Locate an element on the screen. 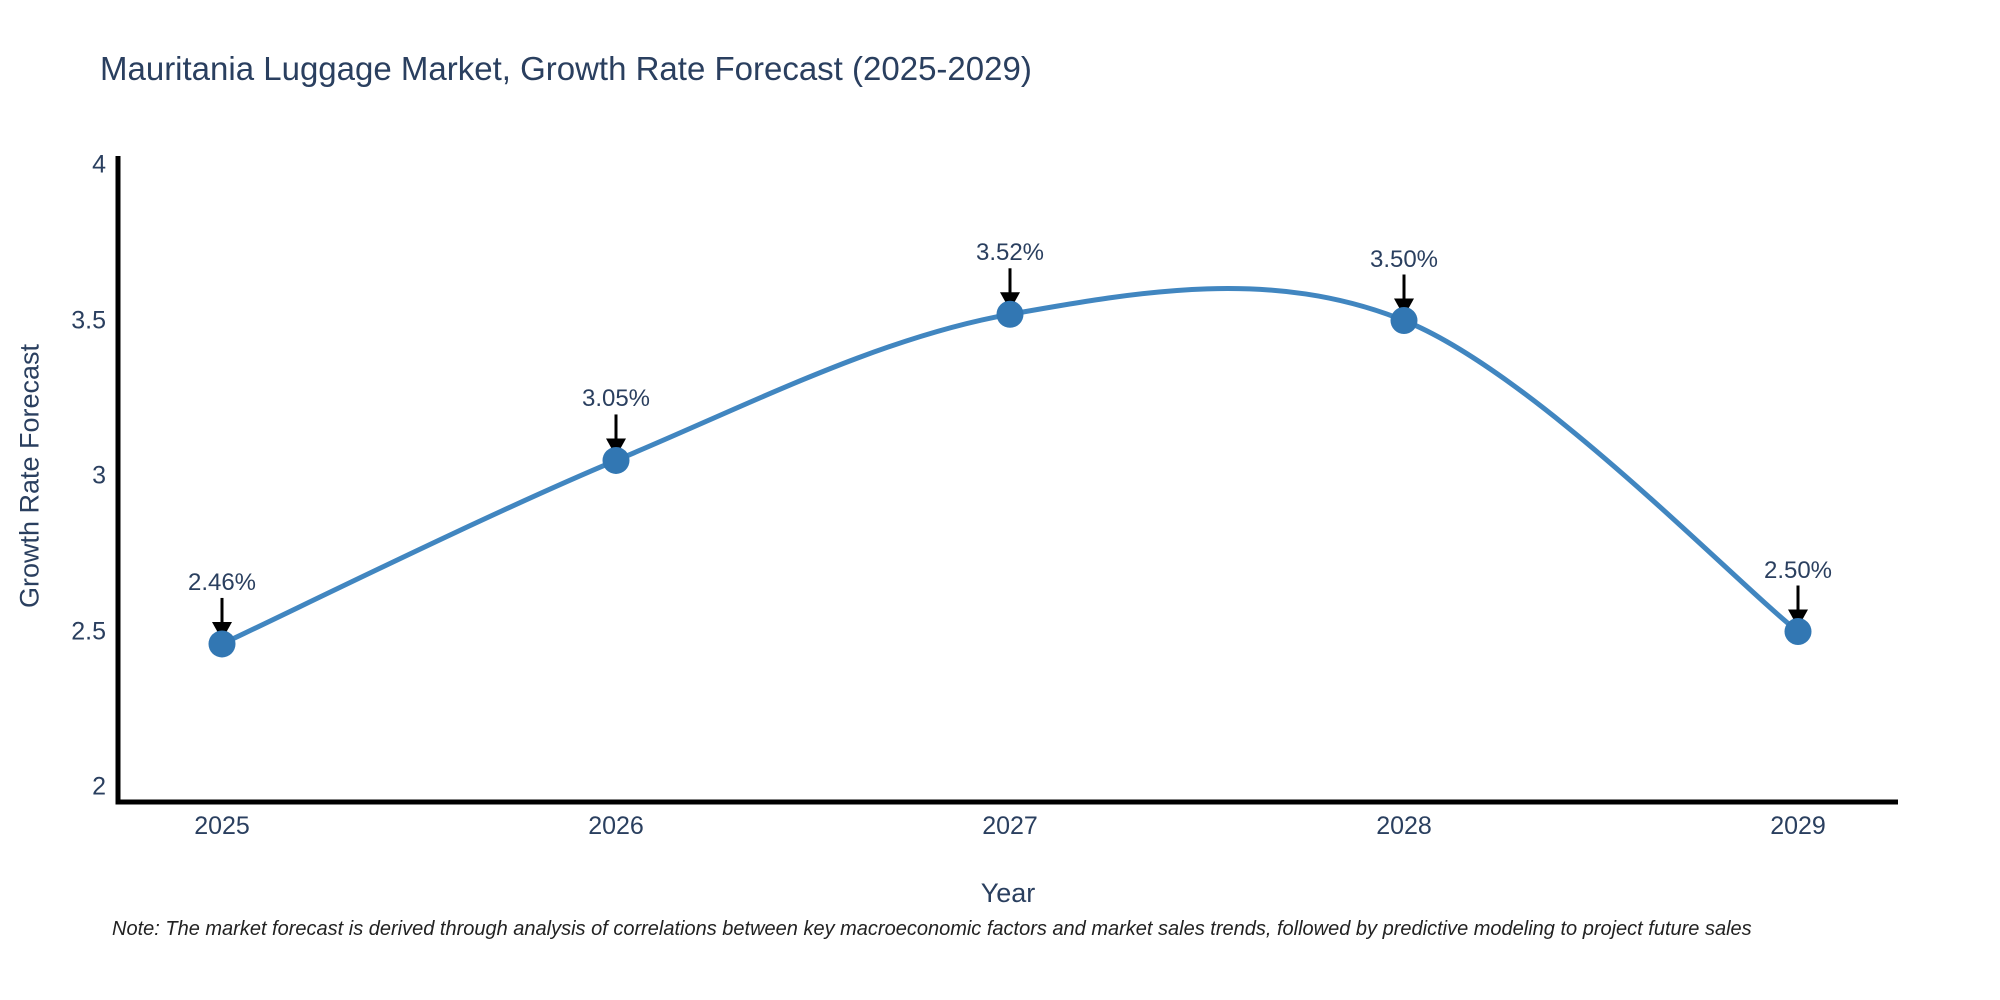 This screenshot has width=2000, height=1000. x-tick-label-2025: 2025 is located at coordinates (222, 826).